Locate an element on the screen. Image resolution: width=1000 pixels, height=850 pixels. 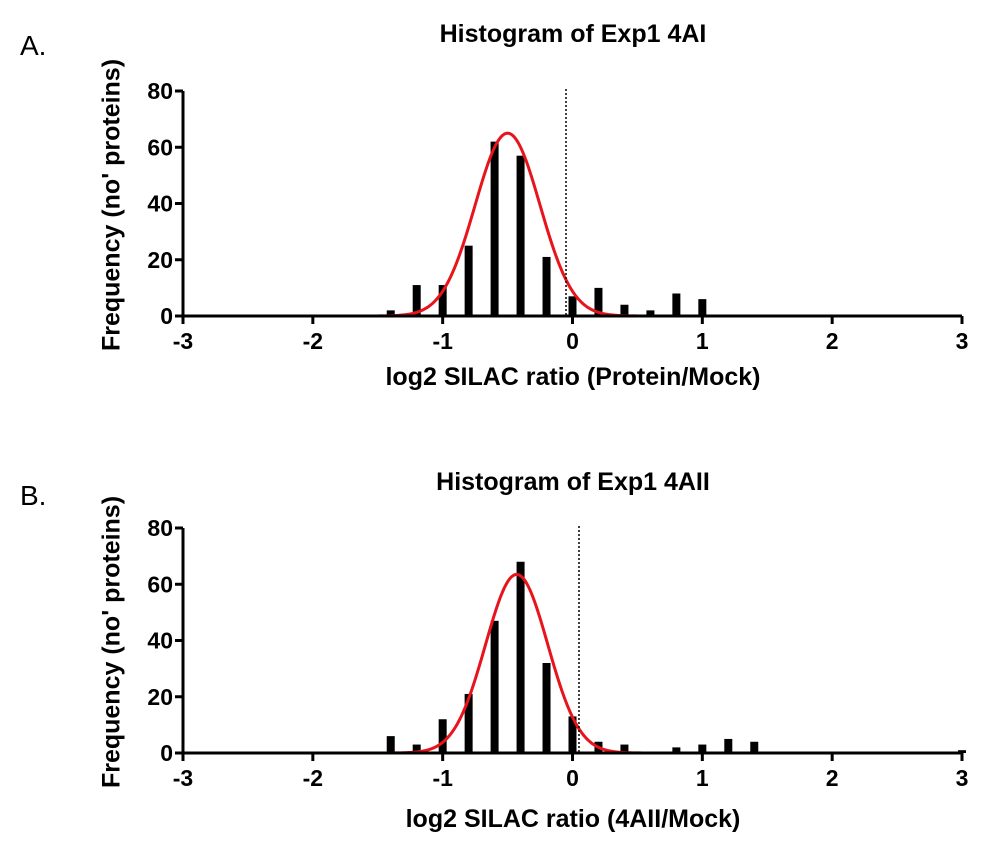
panel-label: B. is located at coordinates (33, 495).